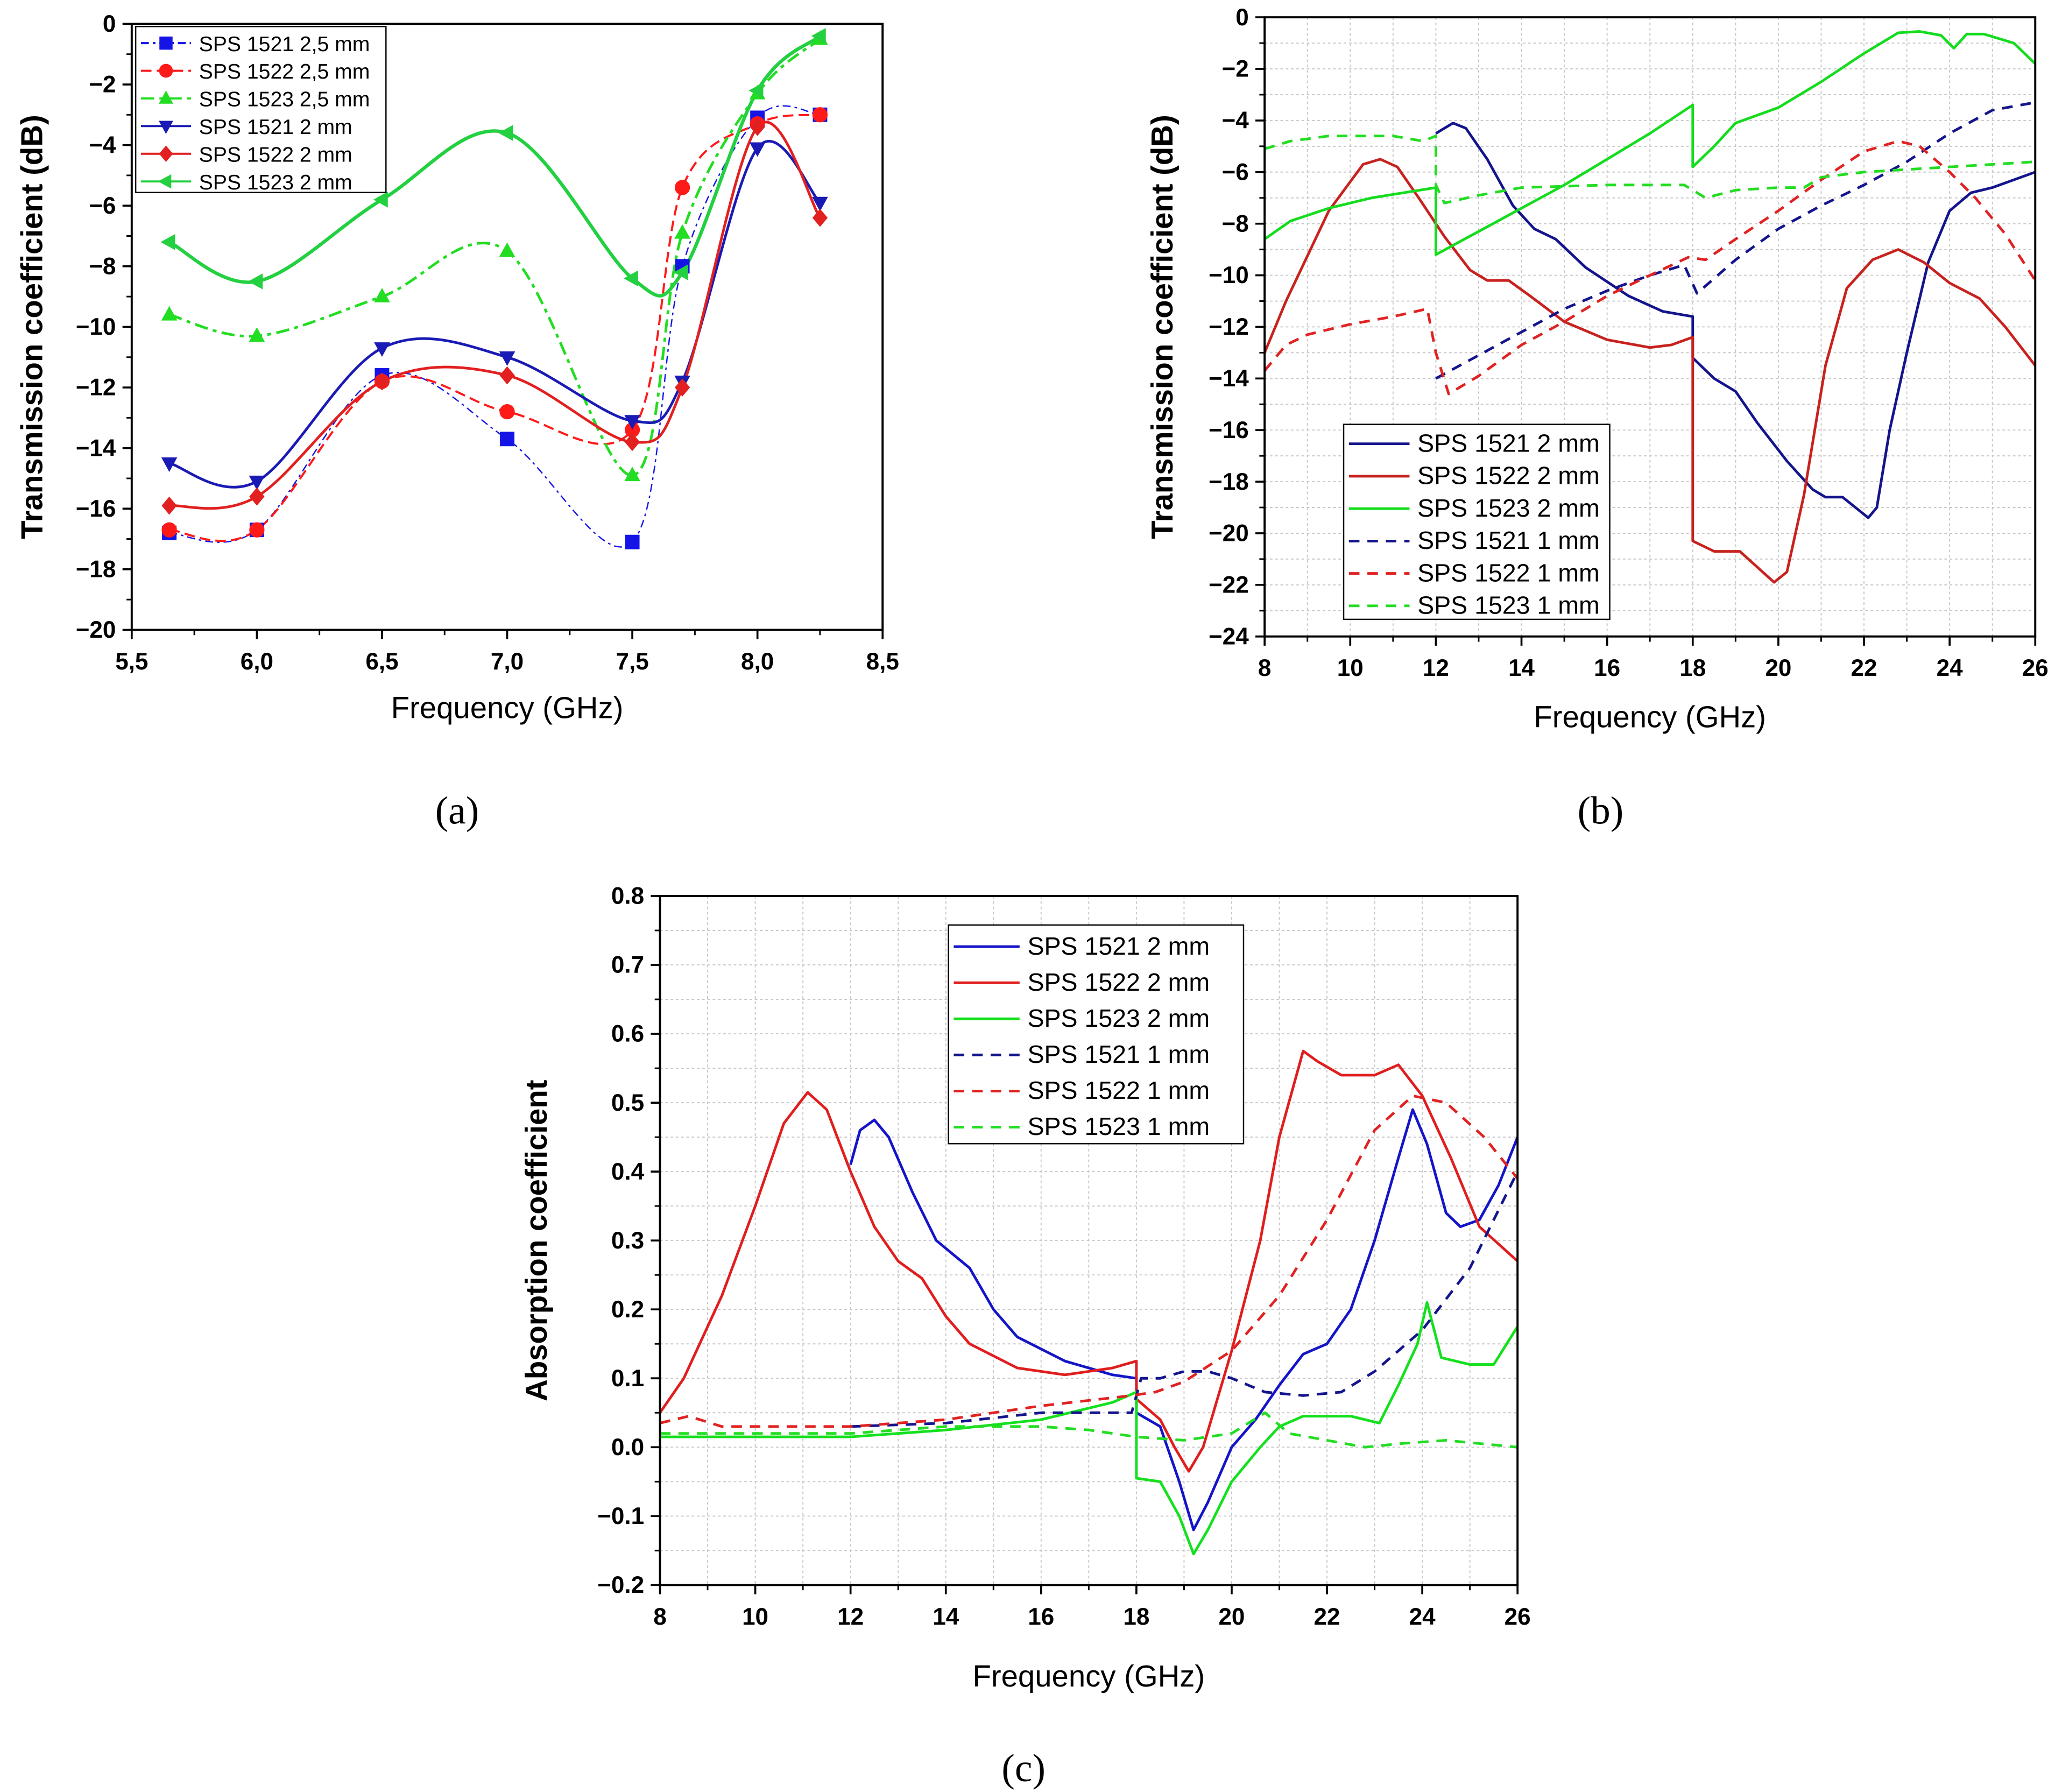 The image size is (2055, 1792). Describe the element at coordinates (1508, 573) in the screenshot. I see `legend-label: SPS 1522 1 mm` at that location.